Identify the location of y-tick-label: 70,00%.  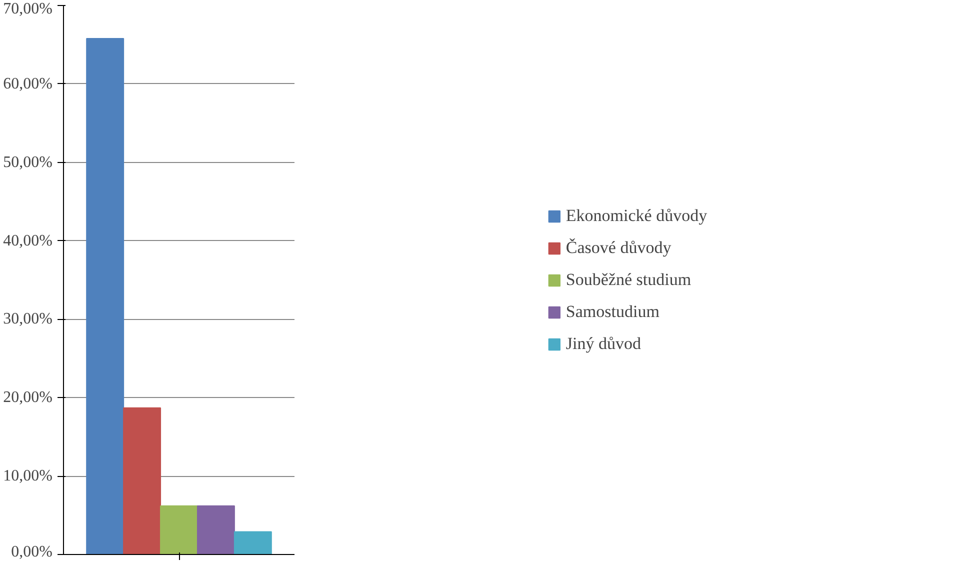
(27, 9).